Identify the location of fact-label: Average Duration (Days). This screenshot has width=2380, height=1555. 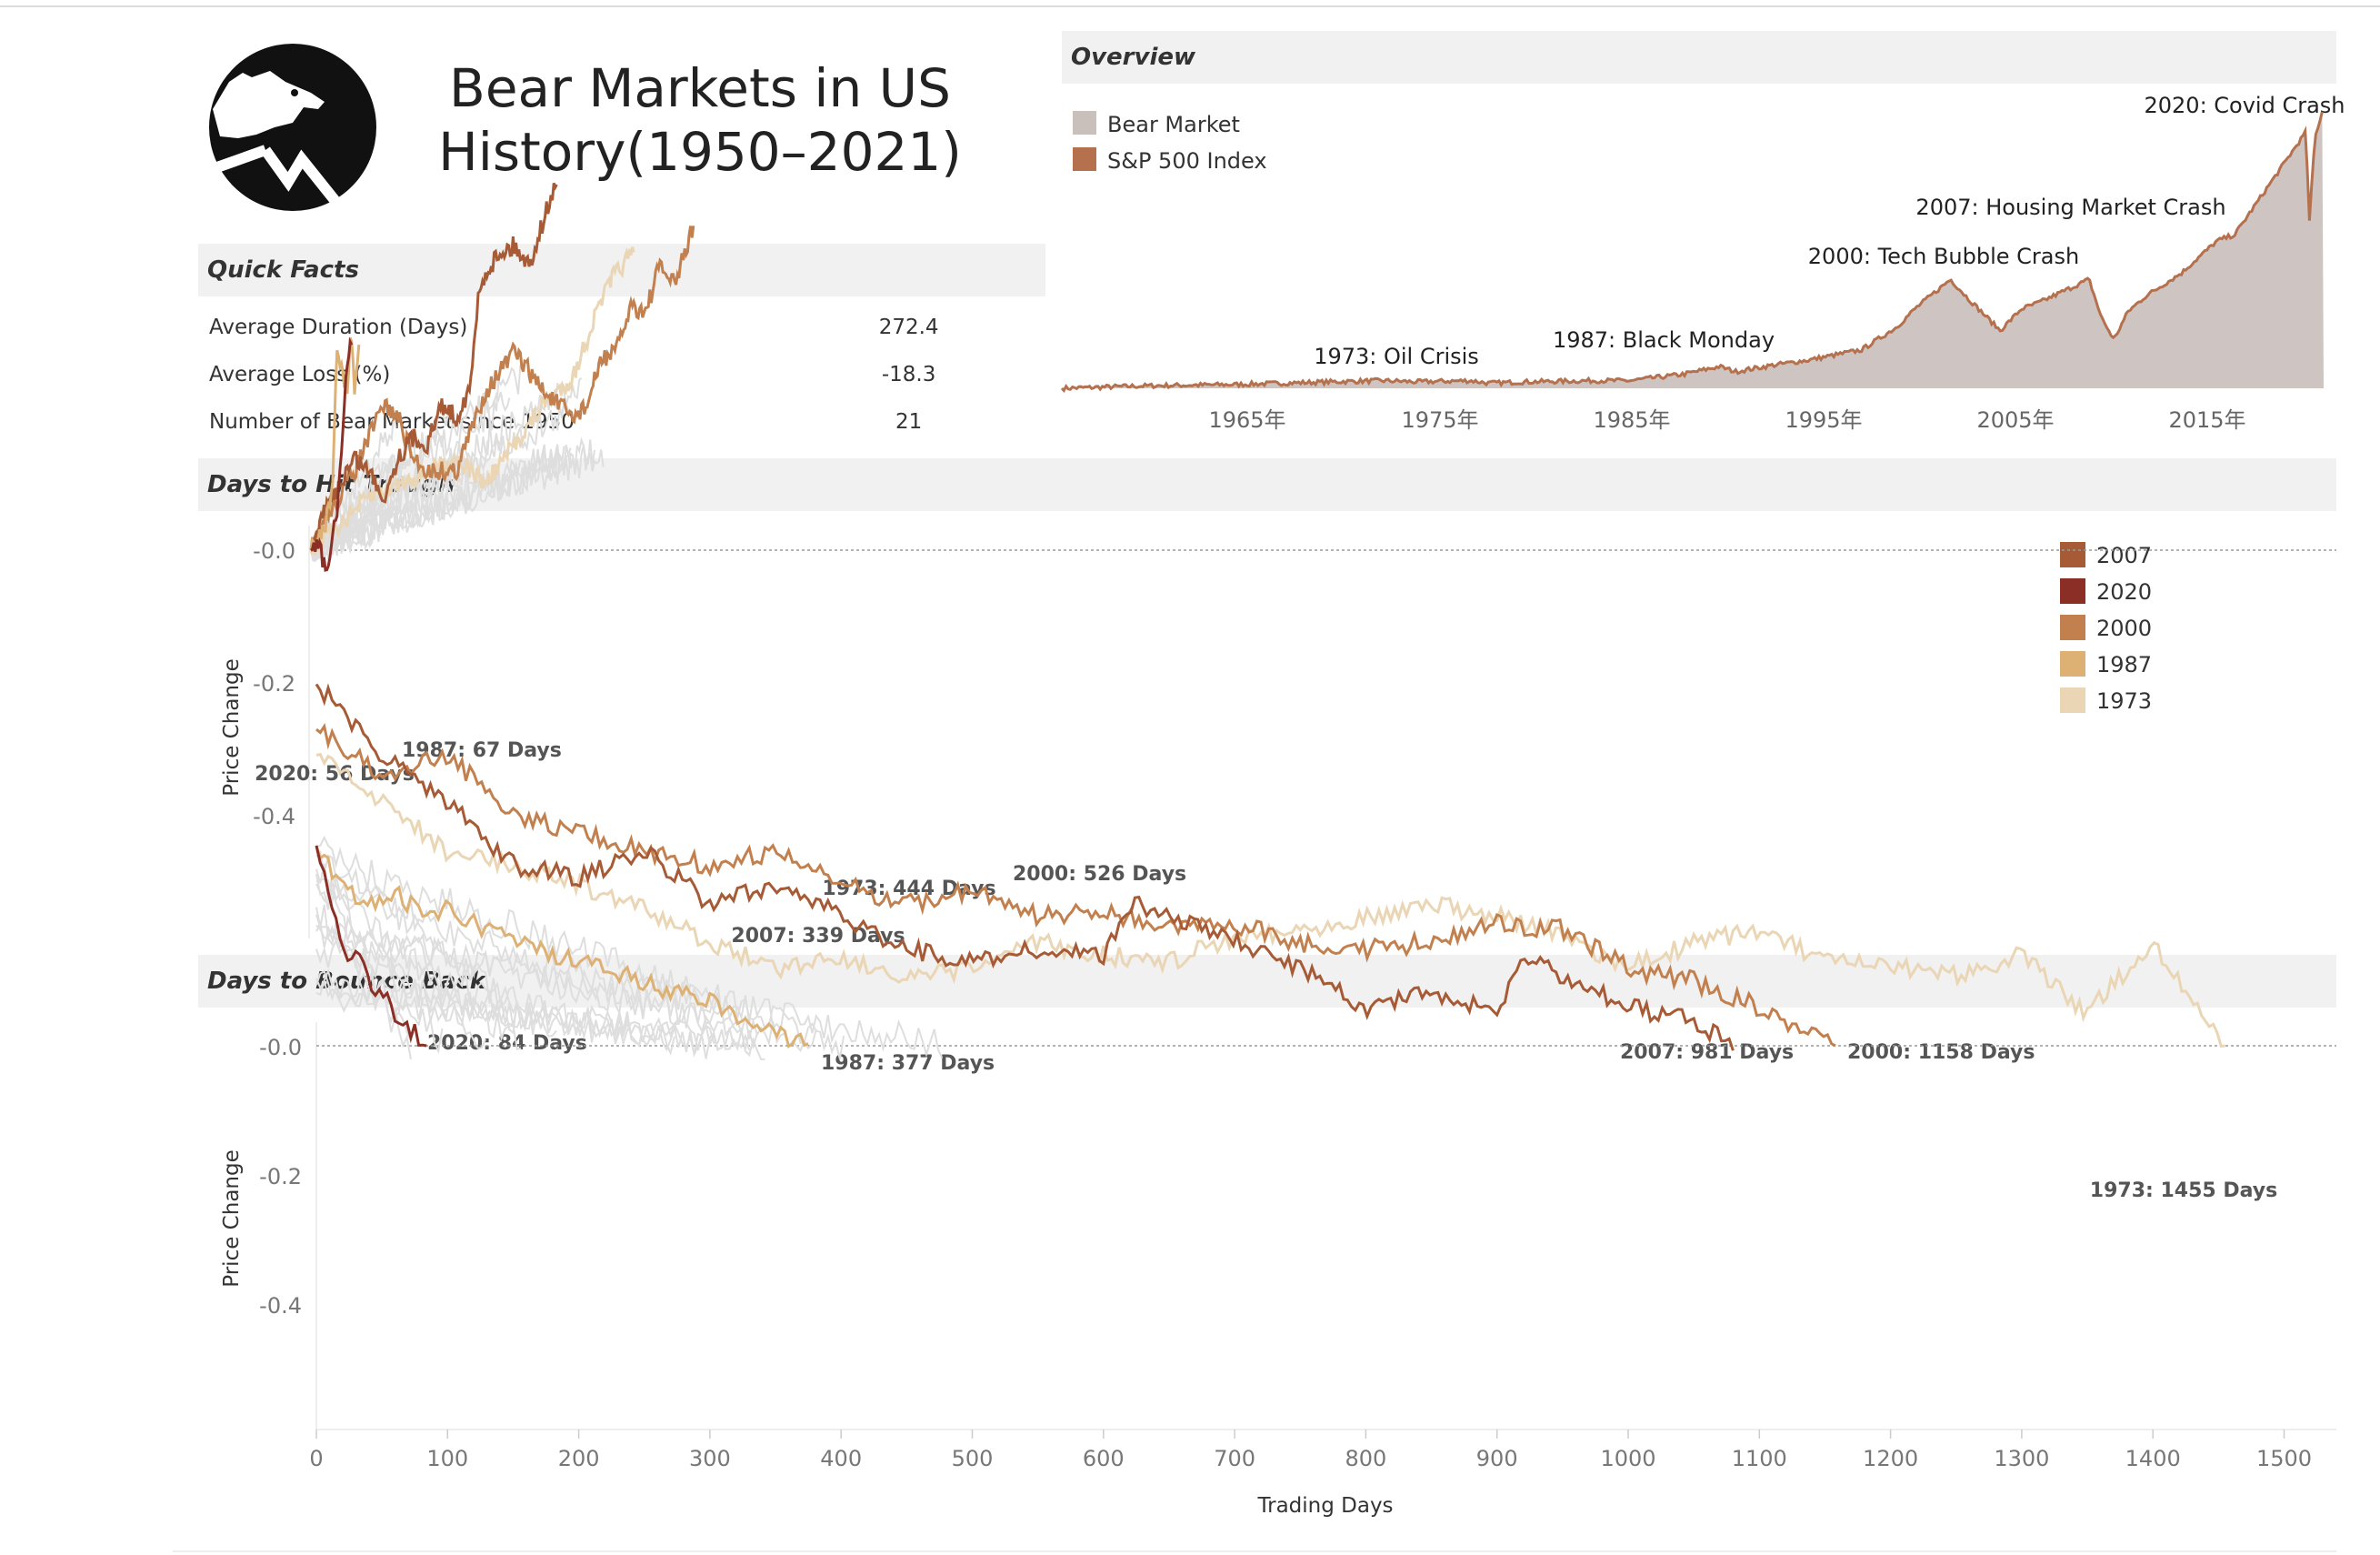
(338, 327).